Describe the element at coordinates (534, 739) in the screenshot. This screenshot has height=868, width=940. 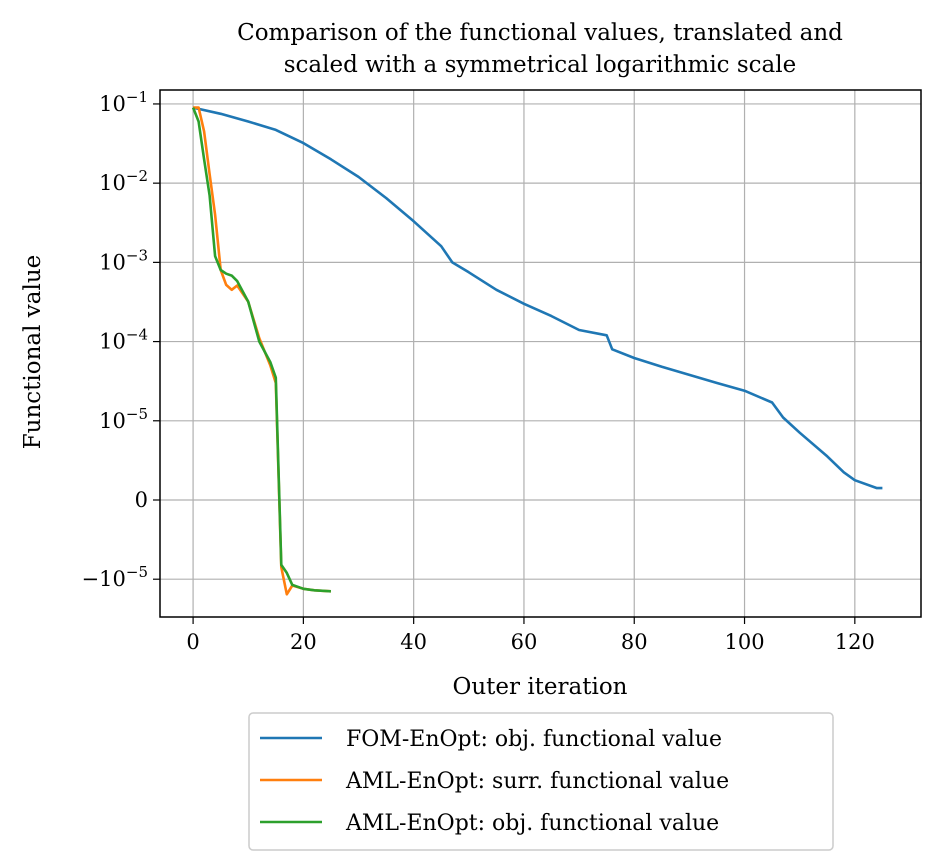
I see `legend-label-1: FOM-EnOpt: obj. functional value` at that location.